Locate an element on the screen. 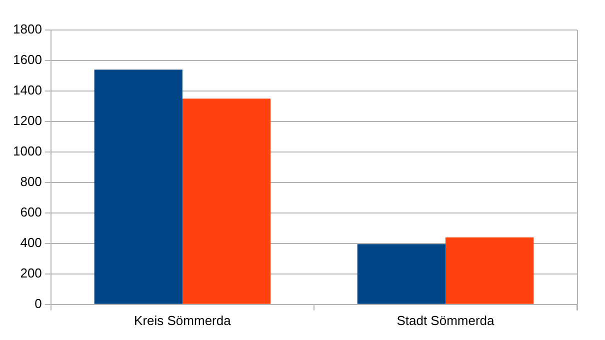 The height and width of the screenshot is (340, 605). y-tick-label: 1600 is located at coordinates (27, 60).